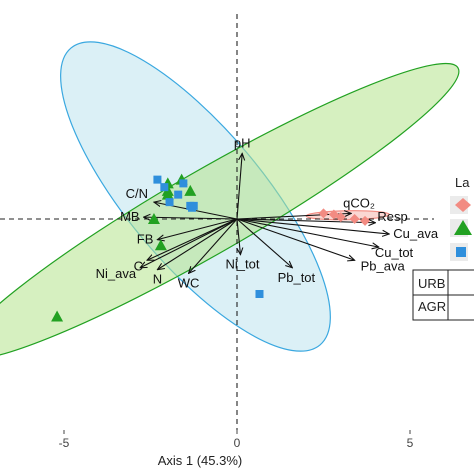  Describe the element at coordinates (64, 443) in the screenshot. I see `x-tick-label-0: -5` at that location.